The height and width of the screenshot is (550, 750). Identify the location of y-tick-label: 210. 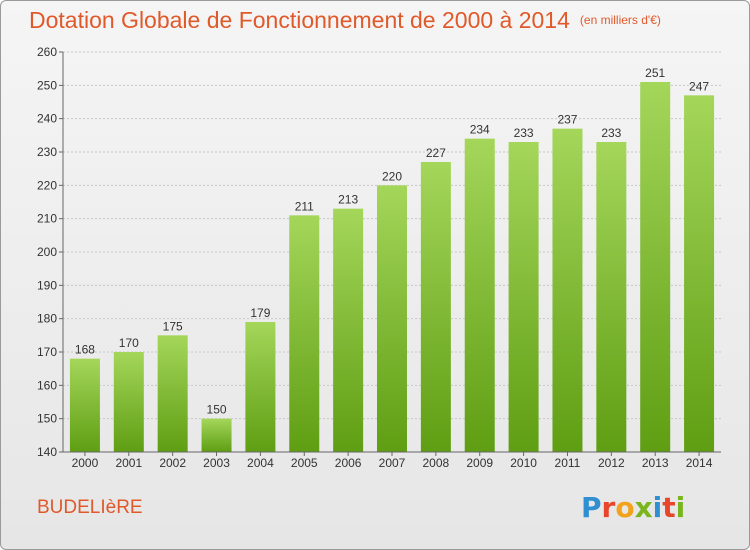
(47, 219).